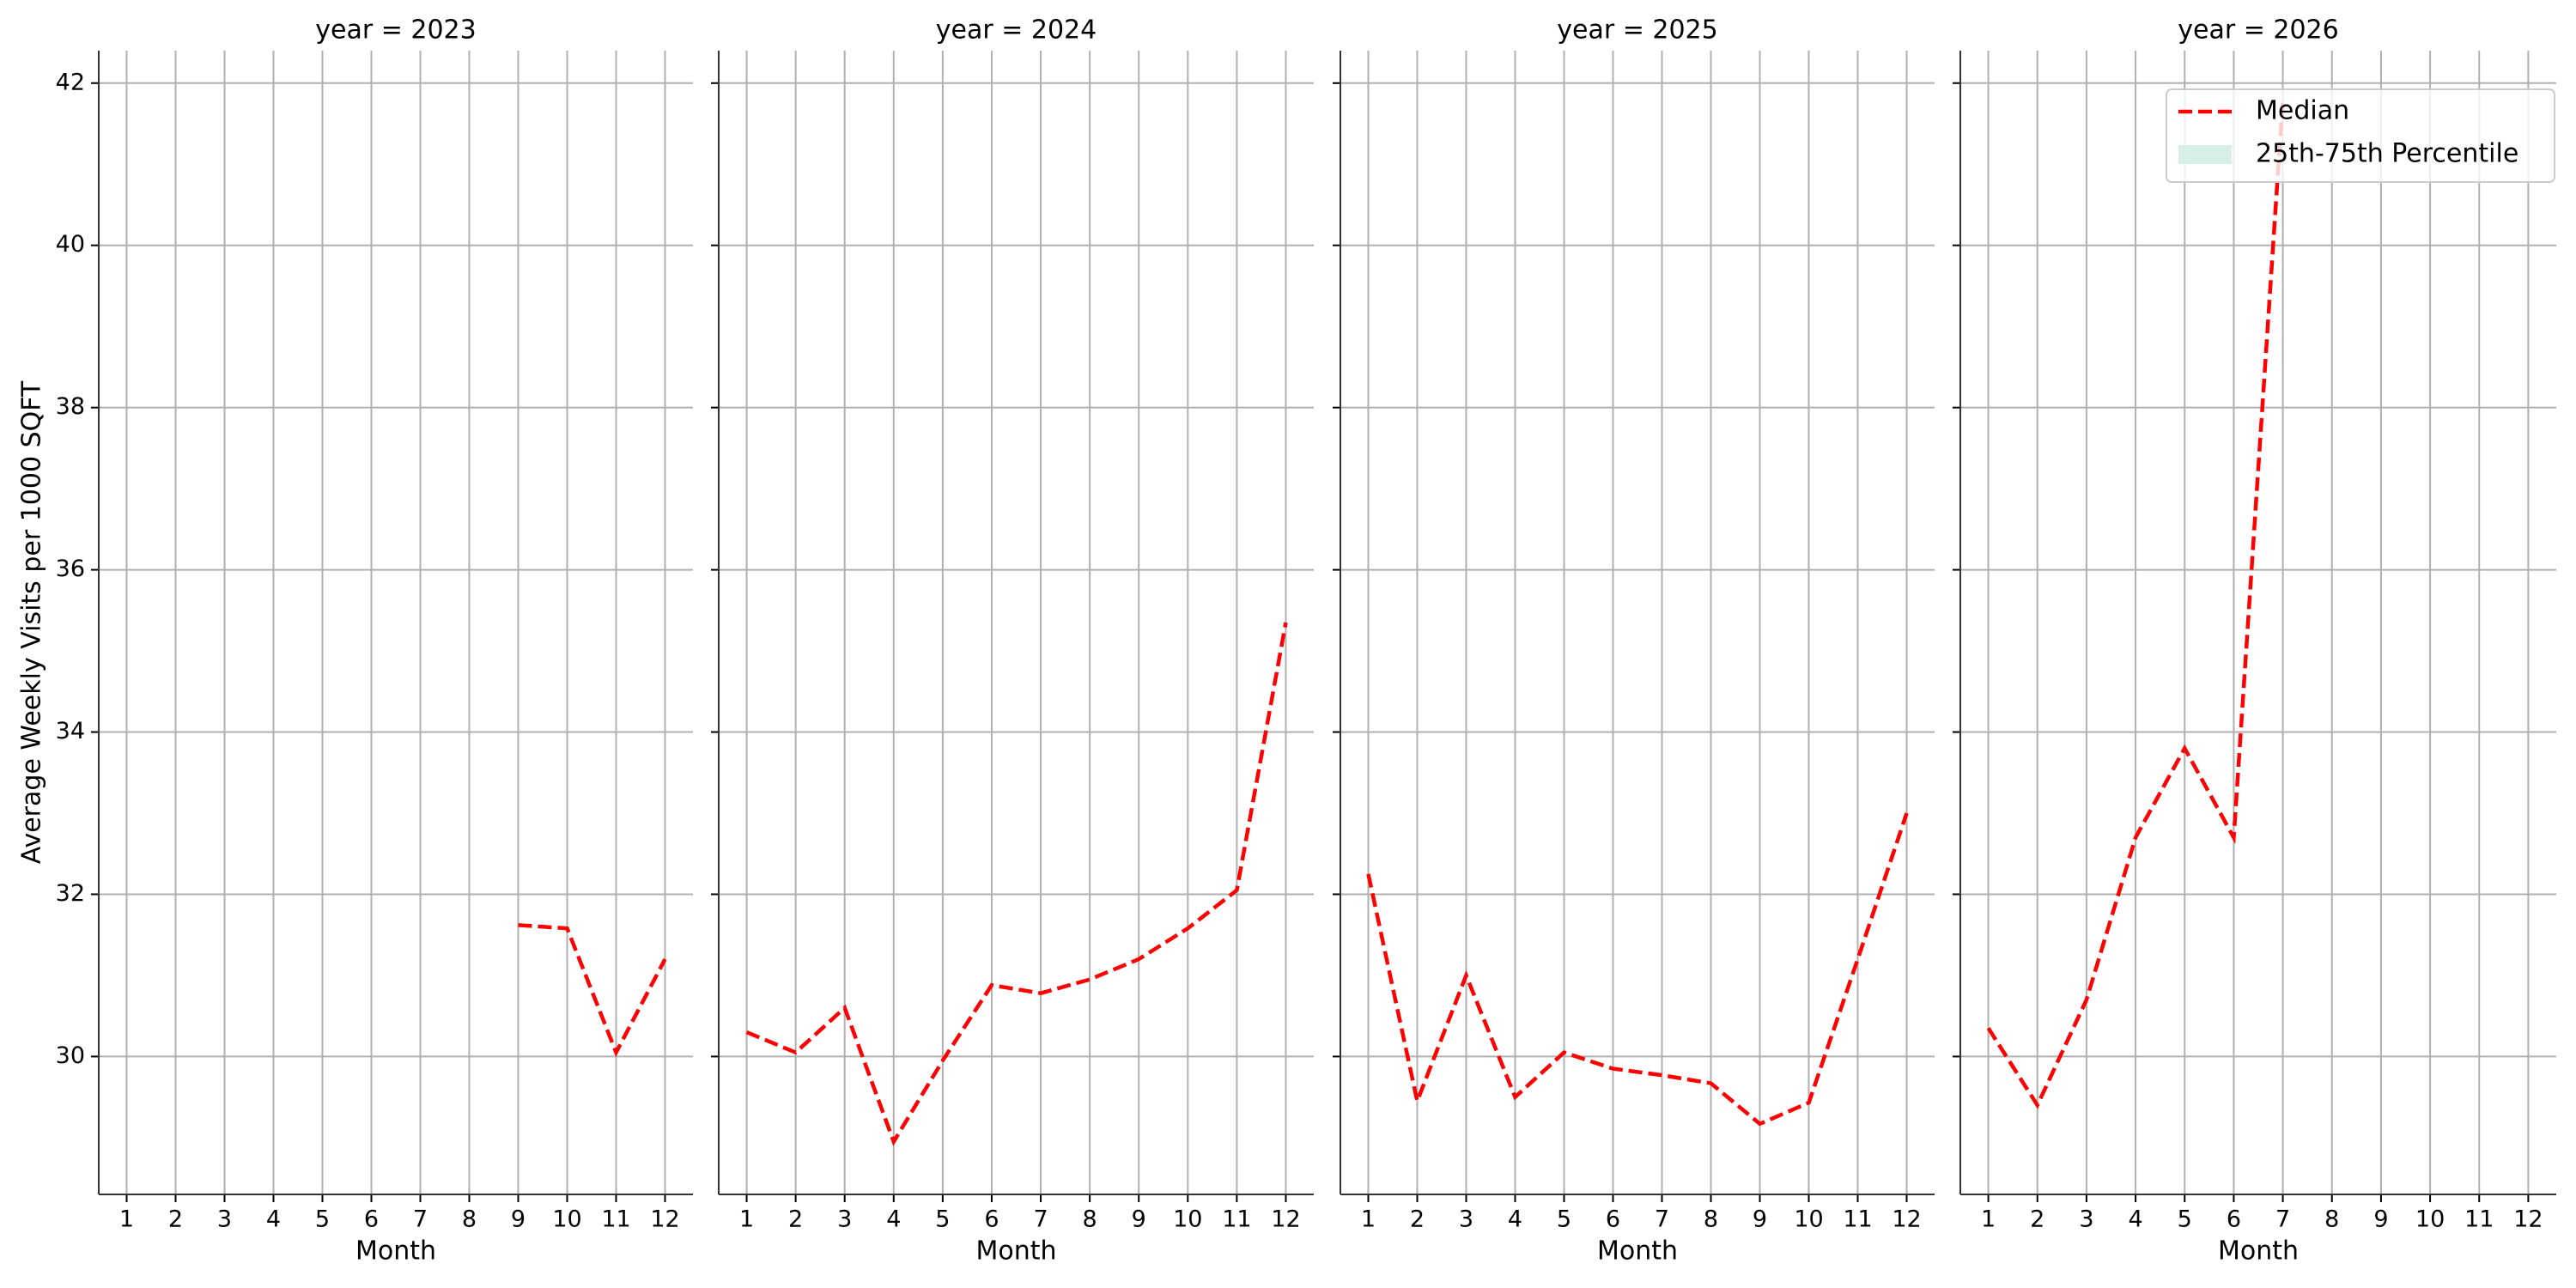  What do you see at coordinates (1017, 31) in the screenshot?
I see `panel-title: year = 2024` at bounding box center [1017, 31].